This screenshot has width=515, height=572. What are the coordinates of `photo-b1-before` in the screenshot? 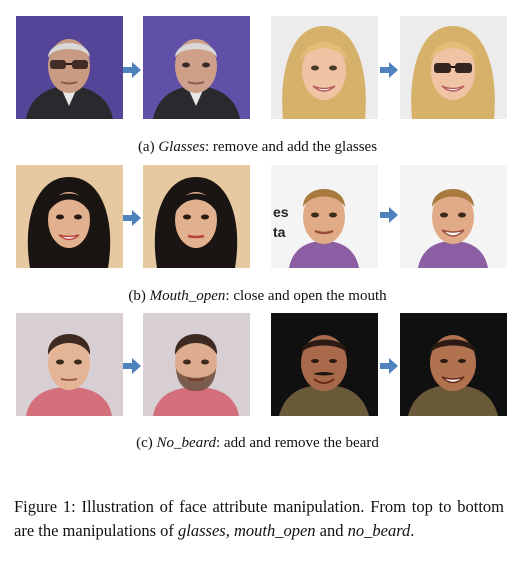 It's located at (69, 216).